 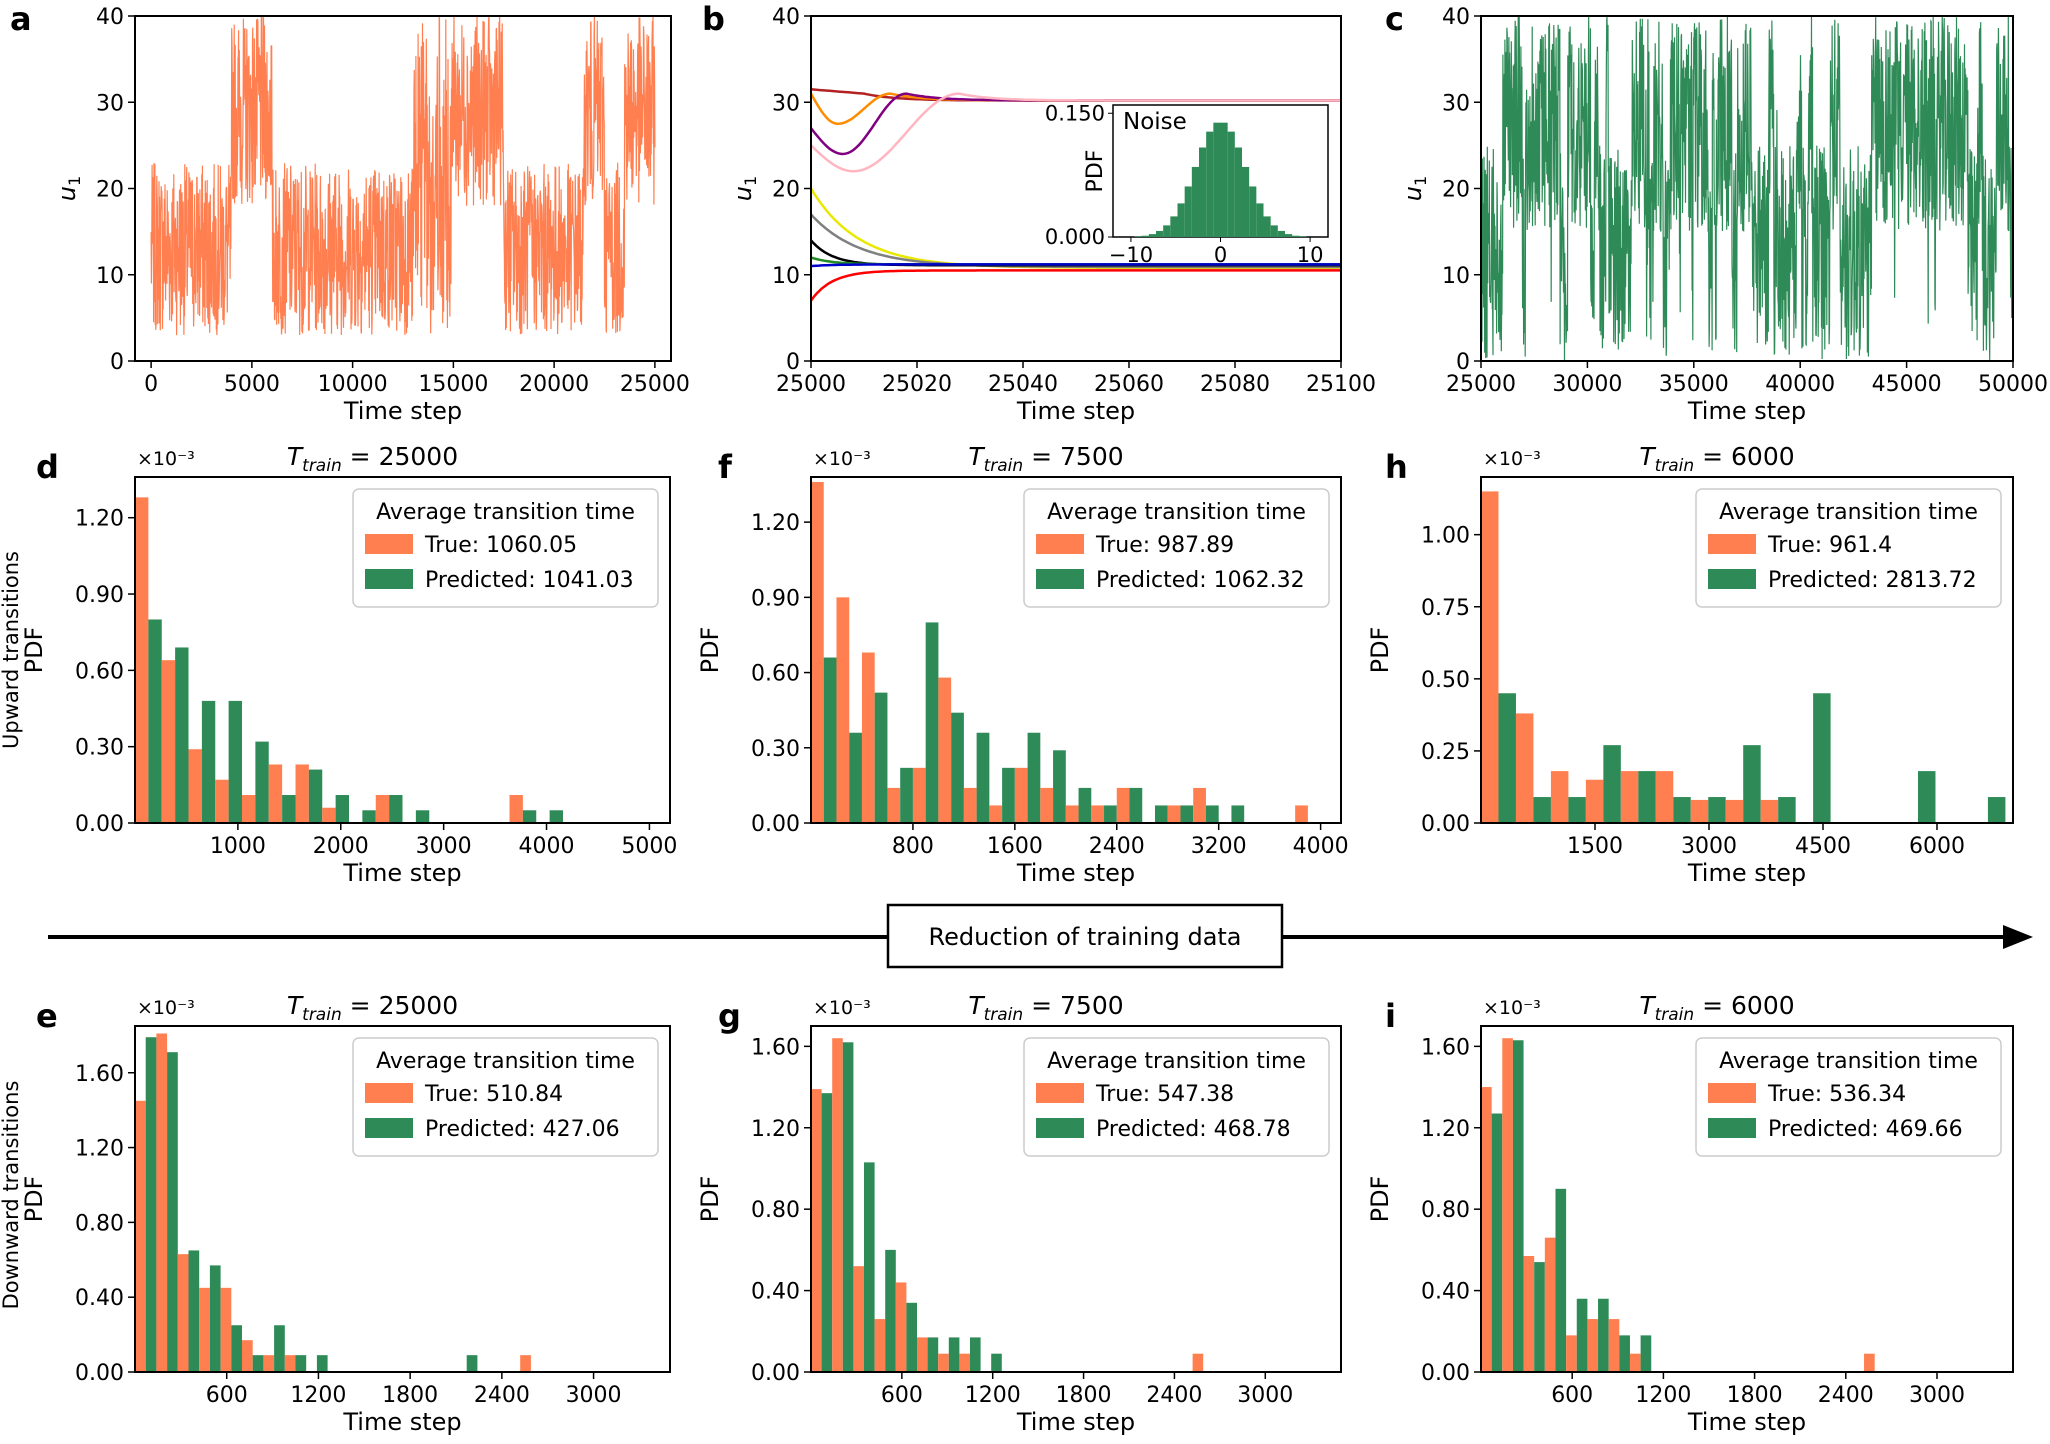 What do you see at coordinates (1823, 846) in the screenshot?
I see `x-tick-label: 4500` at bounding box center [1823, 846].